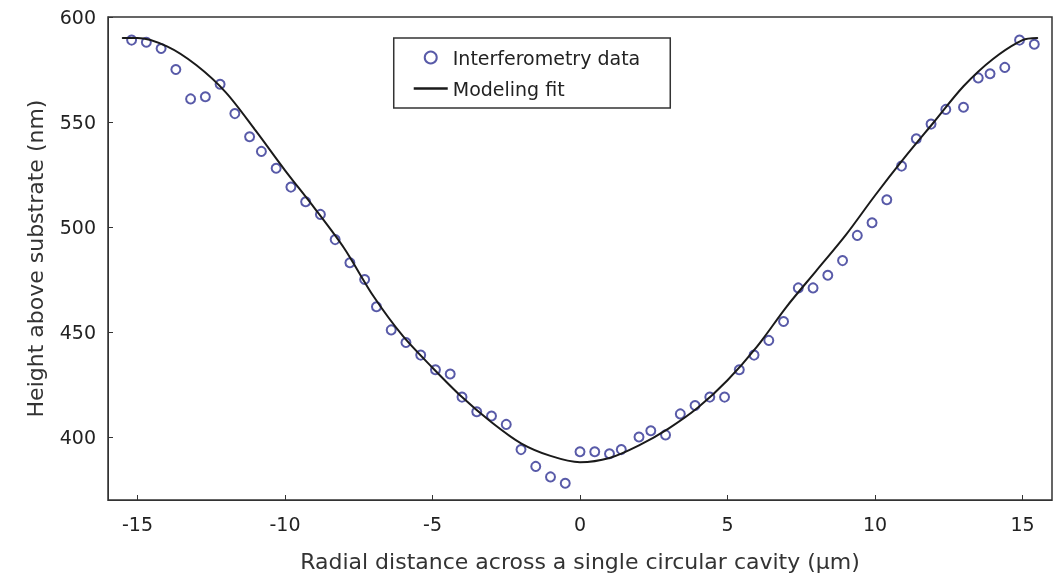  What do you see at coordinates (432, 523) in the screenshot?
I see `x-tick-label: -5` at bounding box center [432, 523].